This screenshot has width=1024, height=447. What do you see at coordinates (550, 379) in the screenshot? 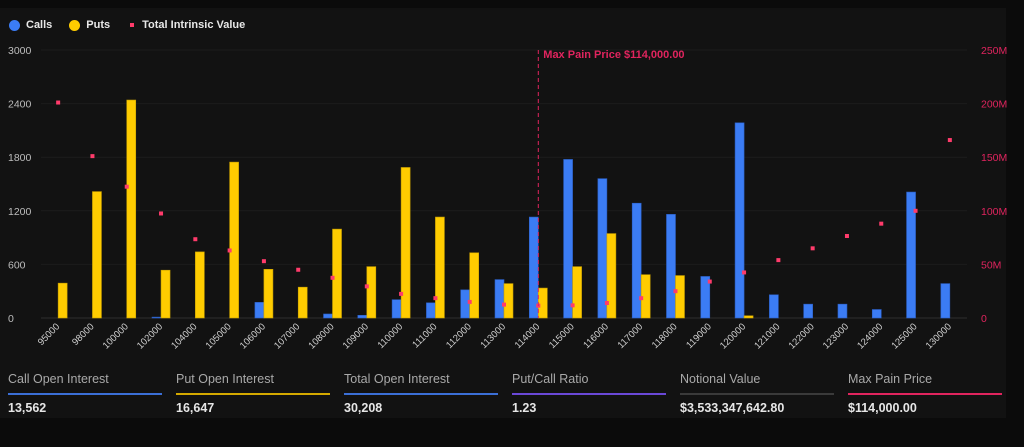
I see `stat-label: Put/Call Ratio` at bounding box center [550, 379].